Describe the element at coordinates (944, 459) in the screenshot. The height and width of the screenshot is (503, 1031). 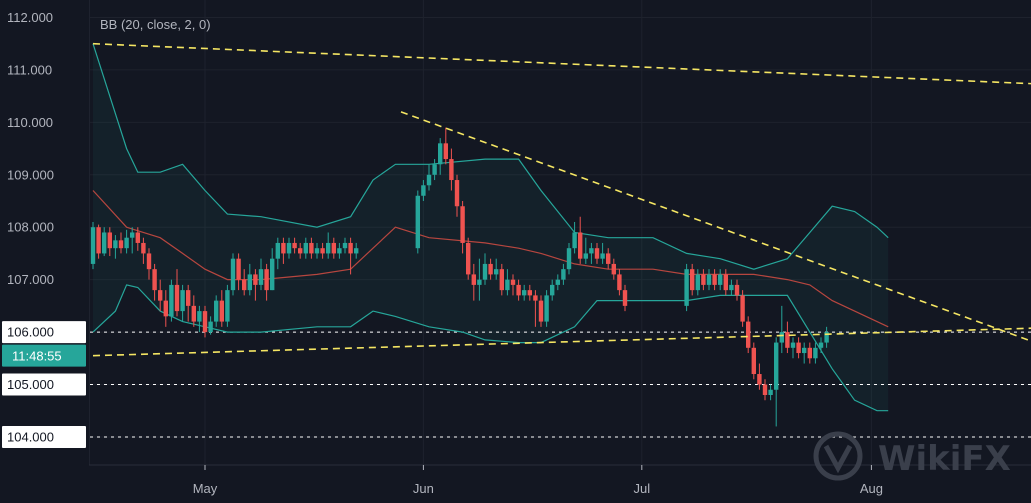
I see `watermark-text: WikiFX` at that location.